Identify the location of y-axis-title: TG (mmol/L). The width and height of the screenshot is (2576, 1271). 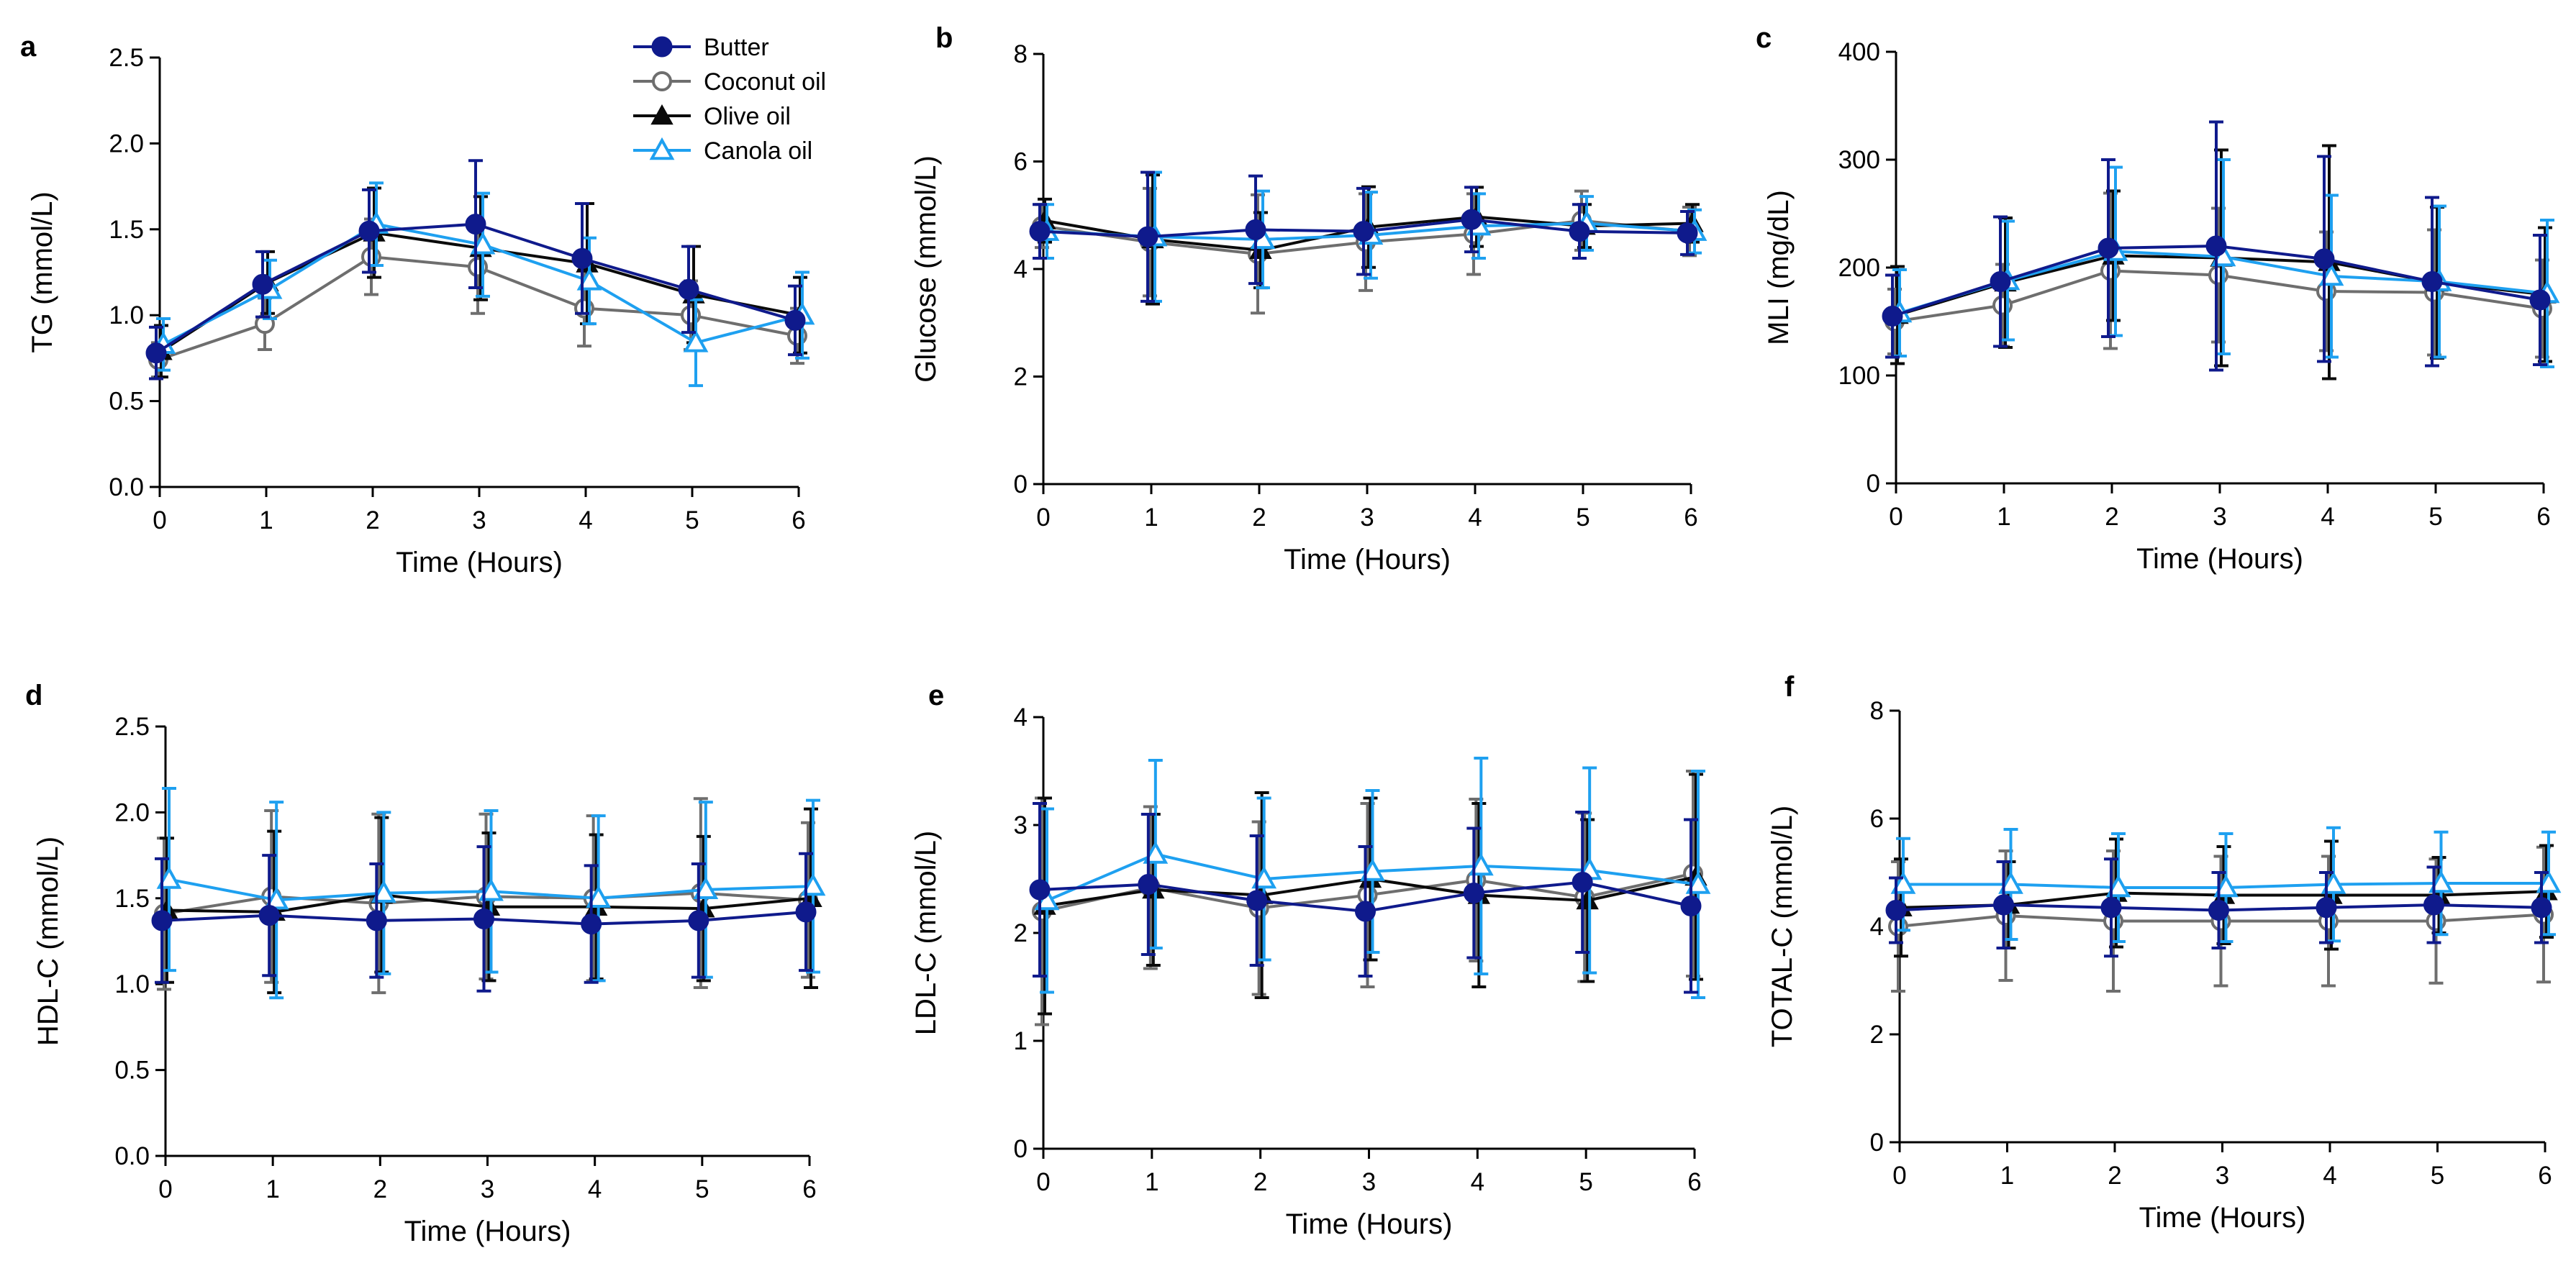
(42, 271).